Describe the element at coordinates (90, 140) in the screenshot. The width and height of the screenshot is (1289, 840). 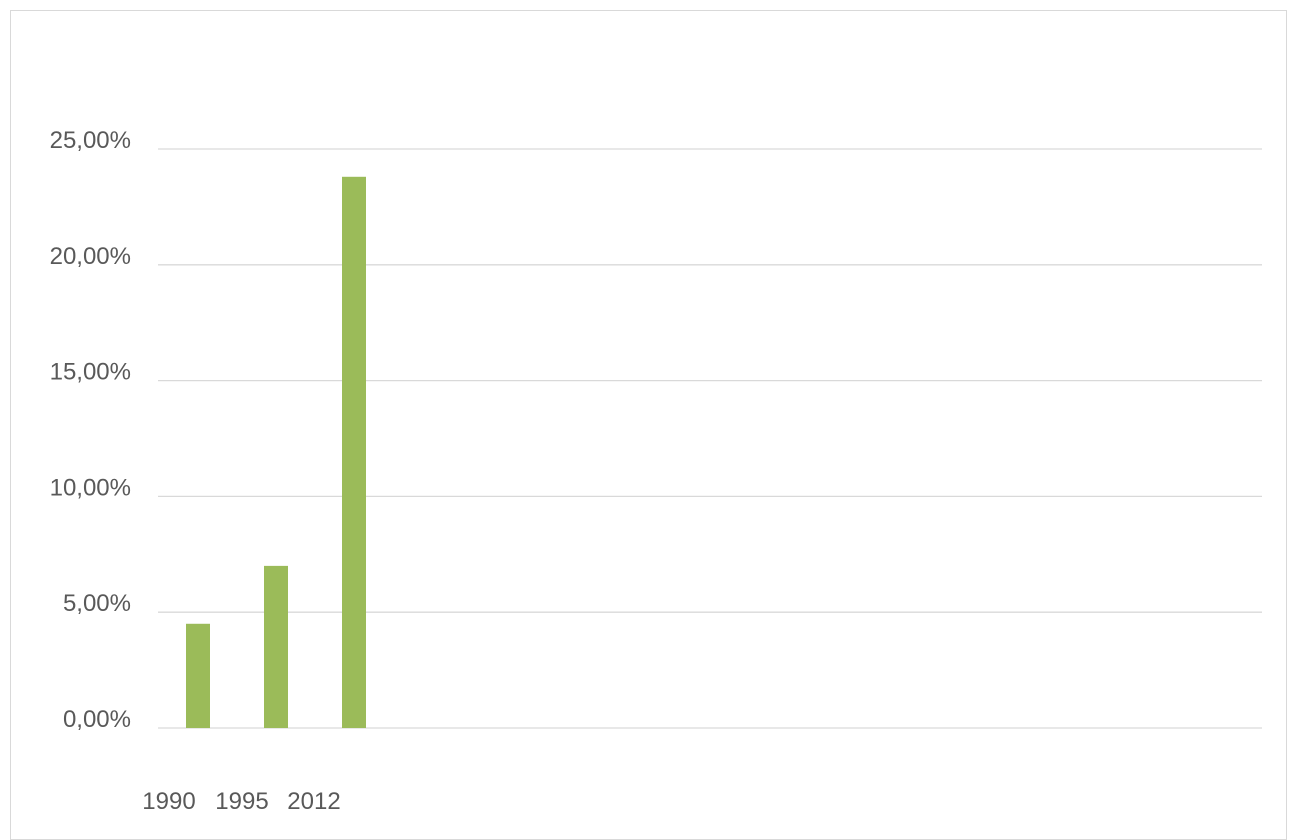
I see `y-tick-label: 25,00%` at that location.